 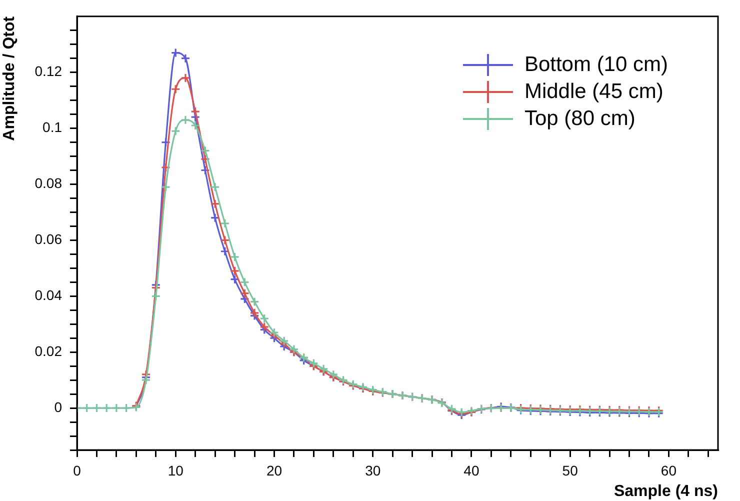 What do you see at coordinates (580, 119) in the screenshot?
I see `legend-label: Top (80 cm)` at bounding box center [580, 119].